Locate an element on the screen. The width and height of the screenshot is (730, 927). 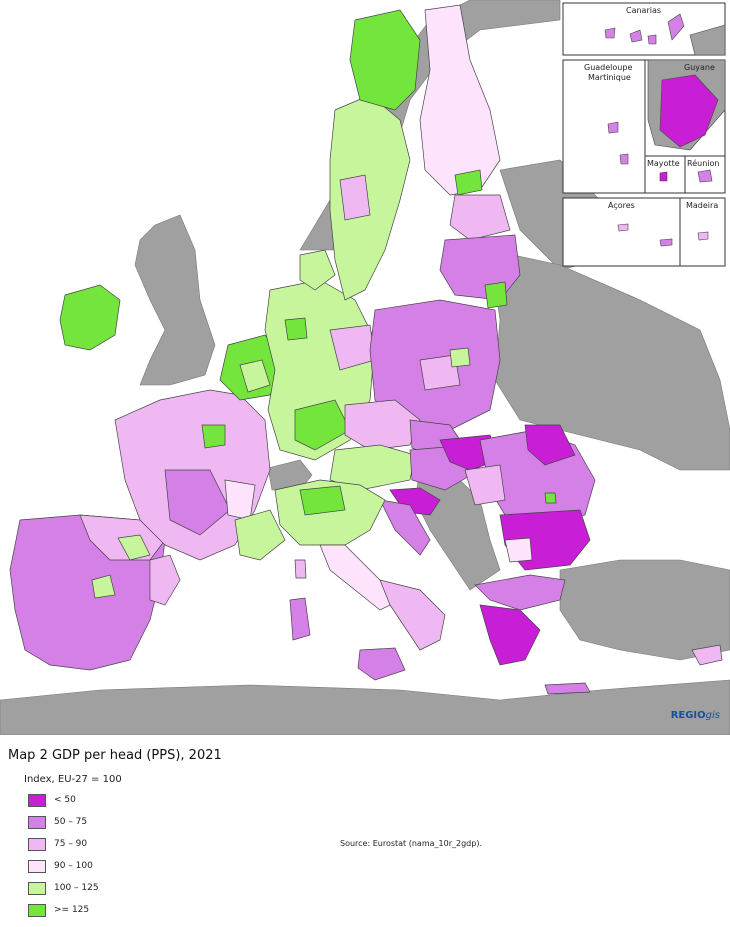
inset-shapes is located at coordinates (665, 130).